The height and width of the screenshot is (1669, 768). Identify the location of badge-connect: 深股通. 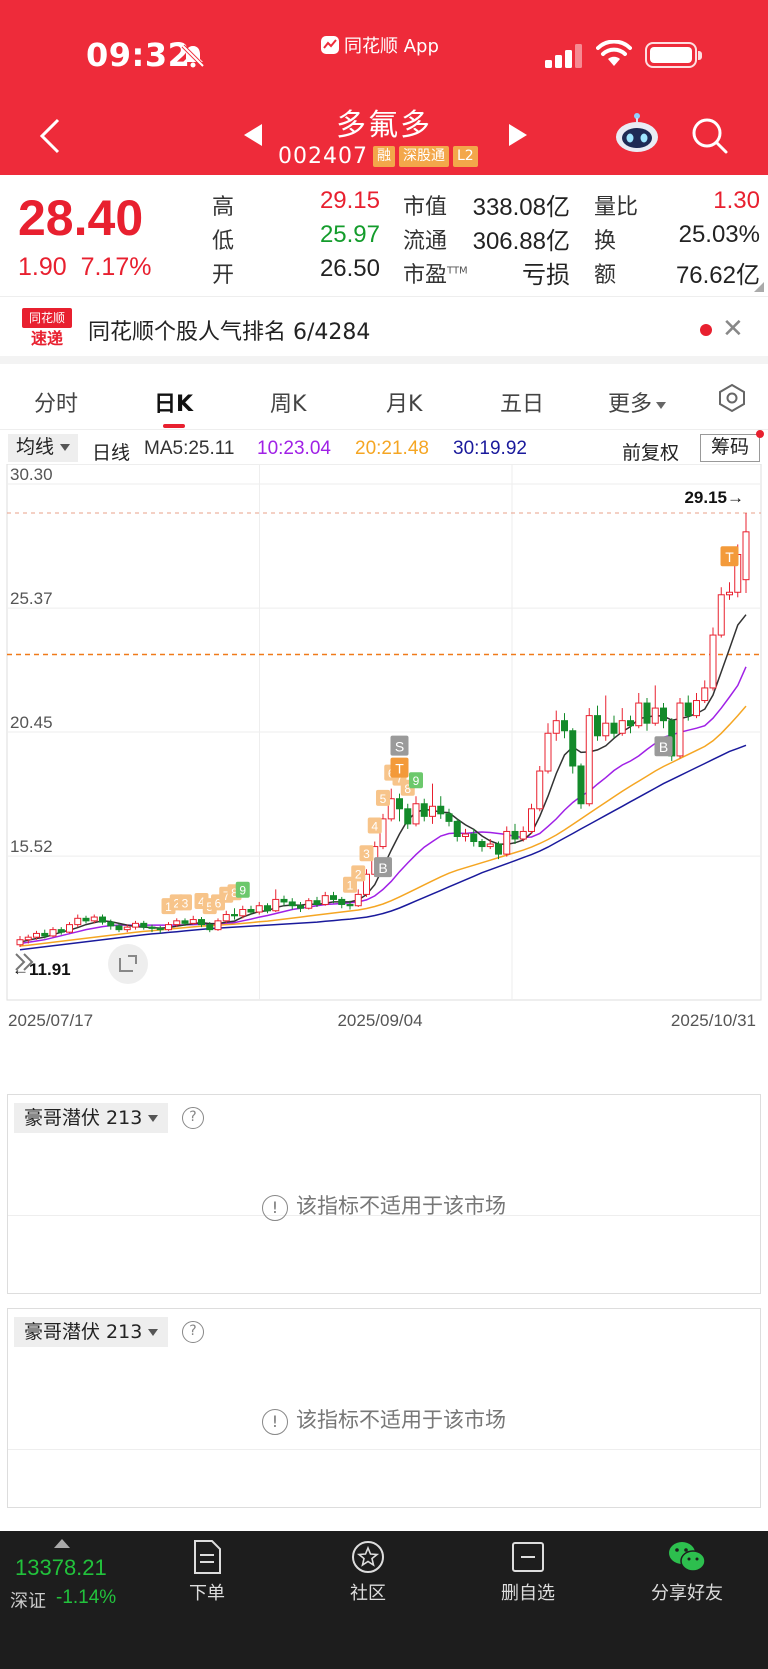
(424, 156).